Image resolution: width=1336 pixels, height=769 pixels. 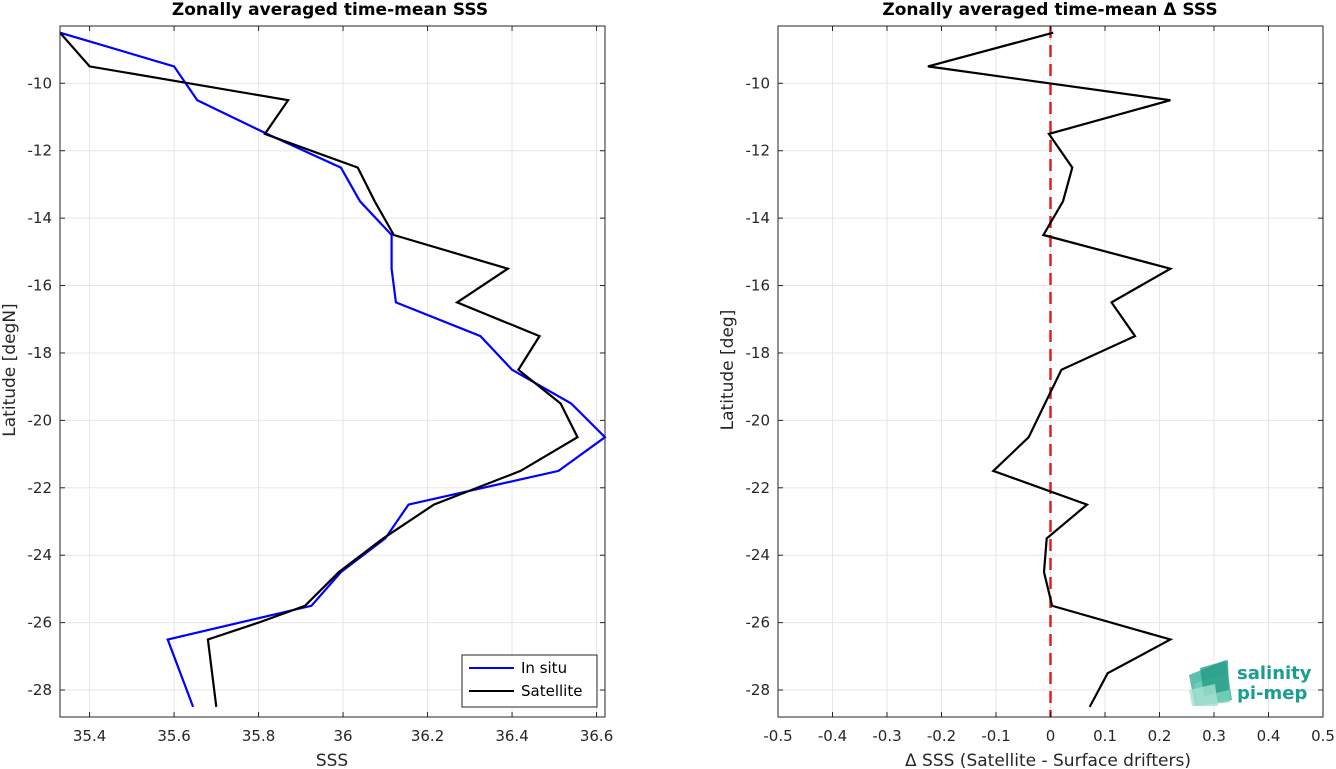 What do you see at coordinates (758, 218) in the screenshot?
I see `right-y-tick-label: -14` at bounding box center [758, 218].